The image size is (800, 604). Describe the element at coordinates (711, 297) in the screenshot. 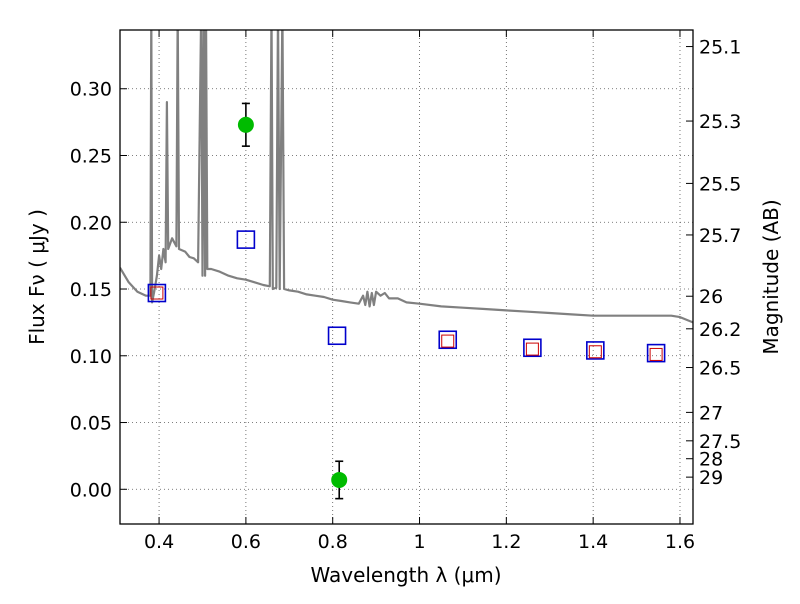

I see `mag-tick-label: 26` at that location.